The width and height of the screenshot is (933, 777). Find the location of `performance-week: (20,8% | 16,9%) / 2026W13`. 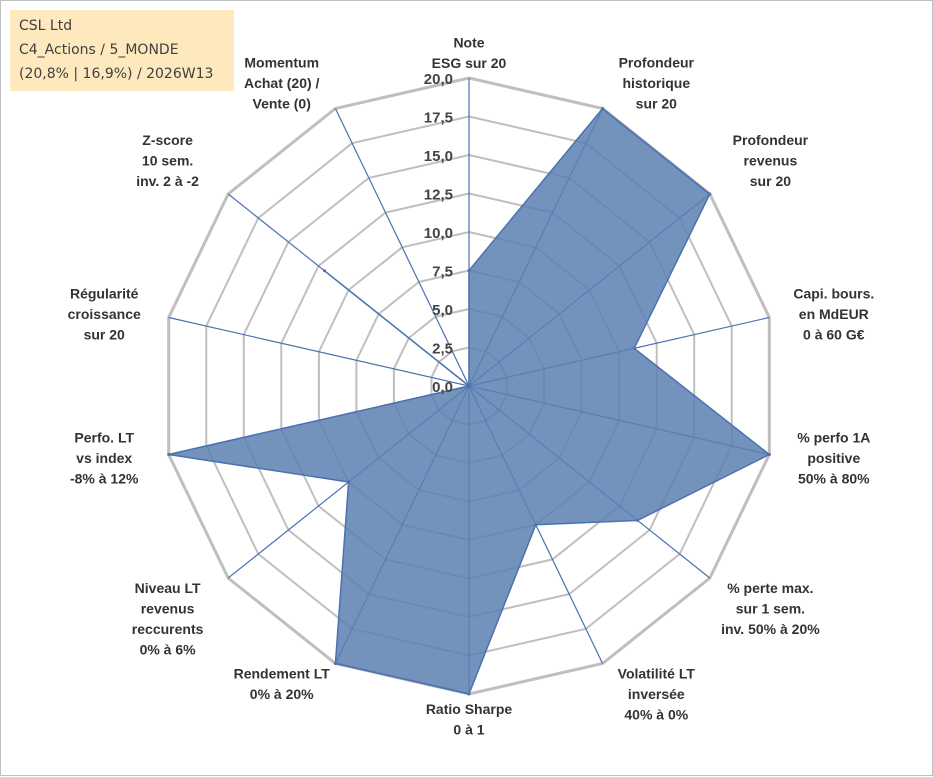

performance-week: (20,8% | 16,9%) / 2026W13 is located at coordinates (116, 74).